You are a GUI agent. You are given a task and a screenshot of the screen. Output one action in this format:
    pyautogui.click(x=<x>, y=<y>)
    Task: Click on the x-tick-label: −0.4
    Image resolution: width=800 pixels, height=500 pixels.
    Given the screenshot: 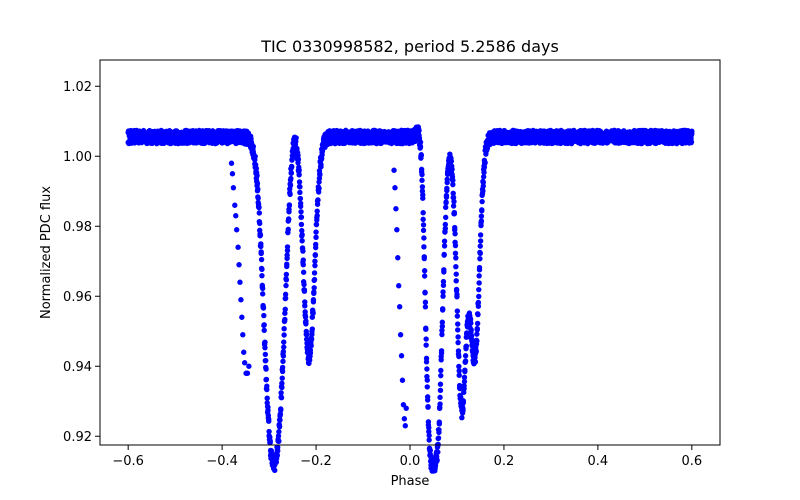 What is the action you would take?
    pyautogui.click(x=222, y=461)
    